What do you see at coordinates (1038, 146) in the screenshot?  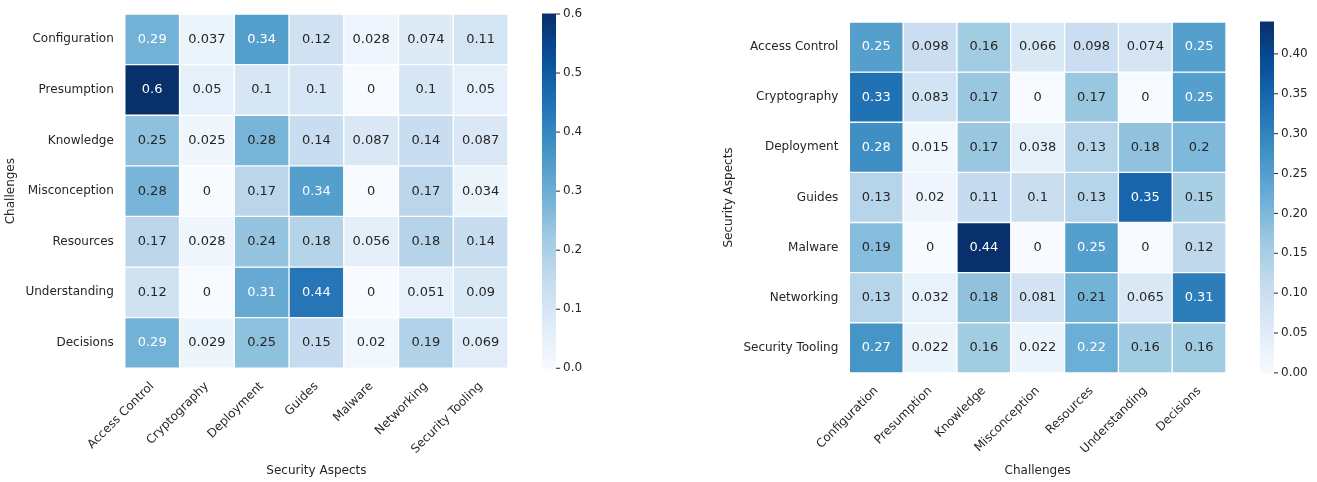 I see `data-label: 0.038` at bounding box center [1038, 146].